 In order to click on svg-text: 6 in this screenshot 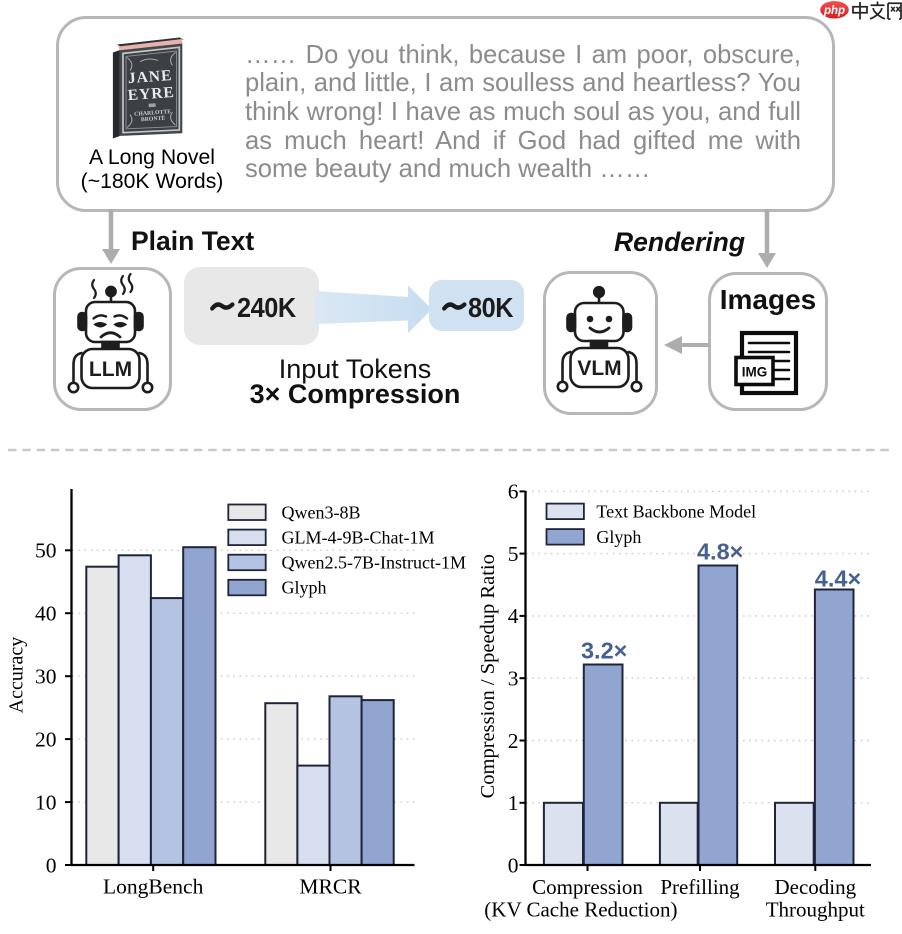, I will do `click(513, 492)`.